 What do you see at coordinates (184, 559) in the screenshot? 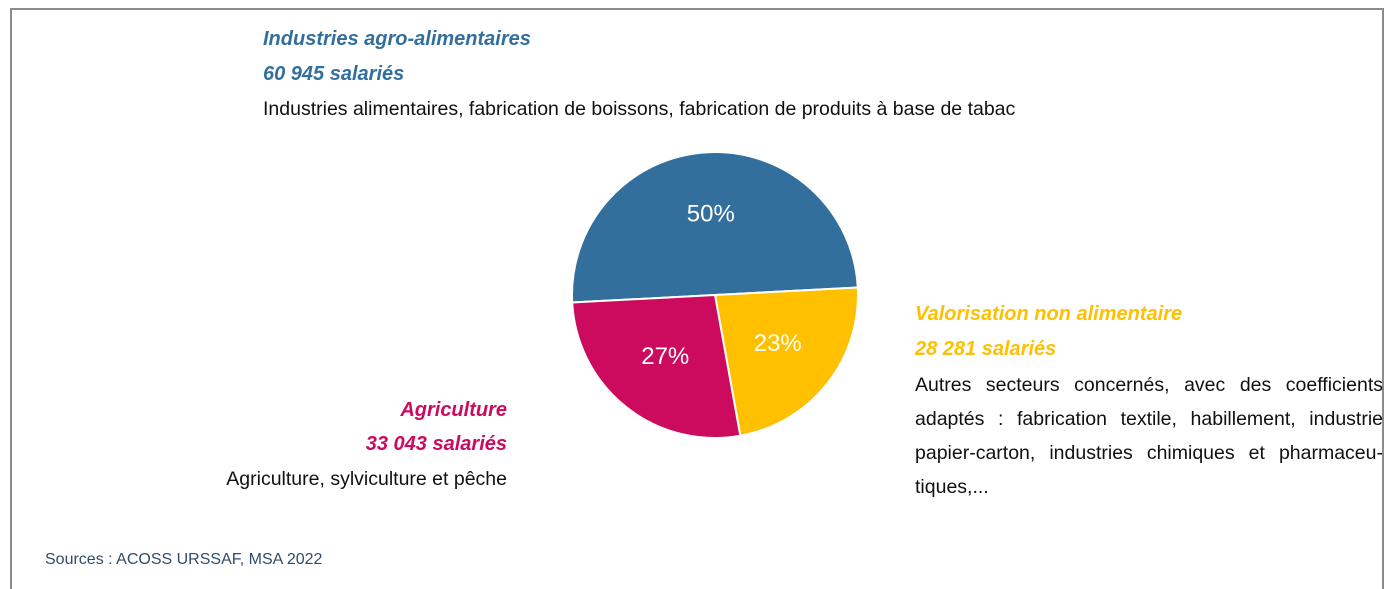
I see `source: Sources : ACOSS URSSAF, MSA 2022` at bounding box center [184, 559].